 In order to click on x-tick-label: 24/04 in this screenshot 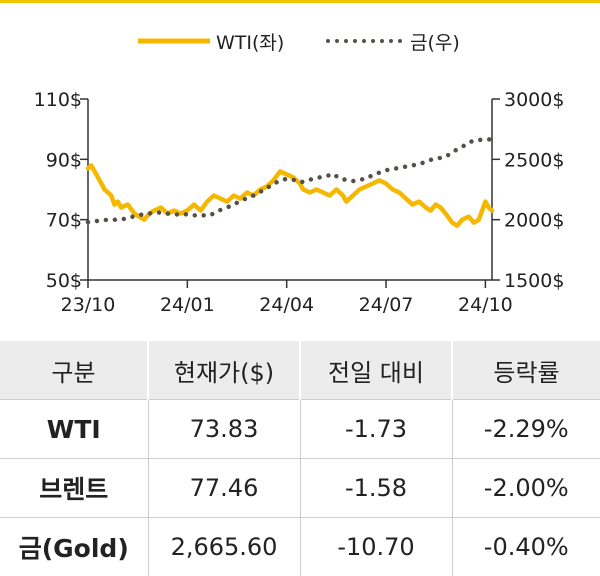, I will do `click(286, 305)`.